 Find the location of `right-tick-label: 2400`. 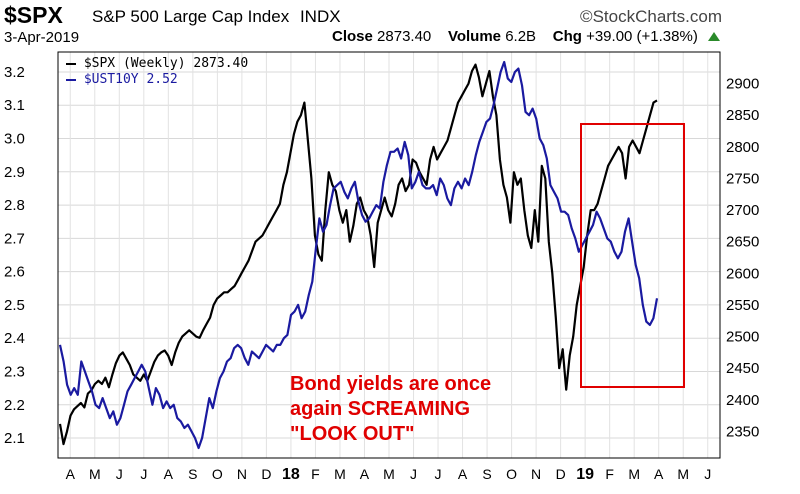

right-tick-label: 2400 is located at coordinates (742, 400).